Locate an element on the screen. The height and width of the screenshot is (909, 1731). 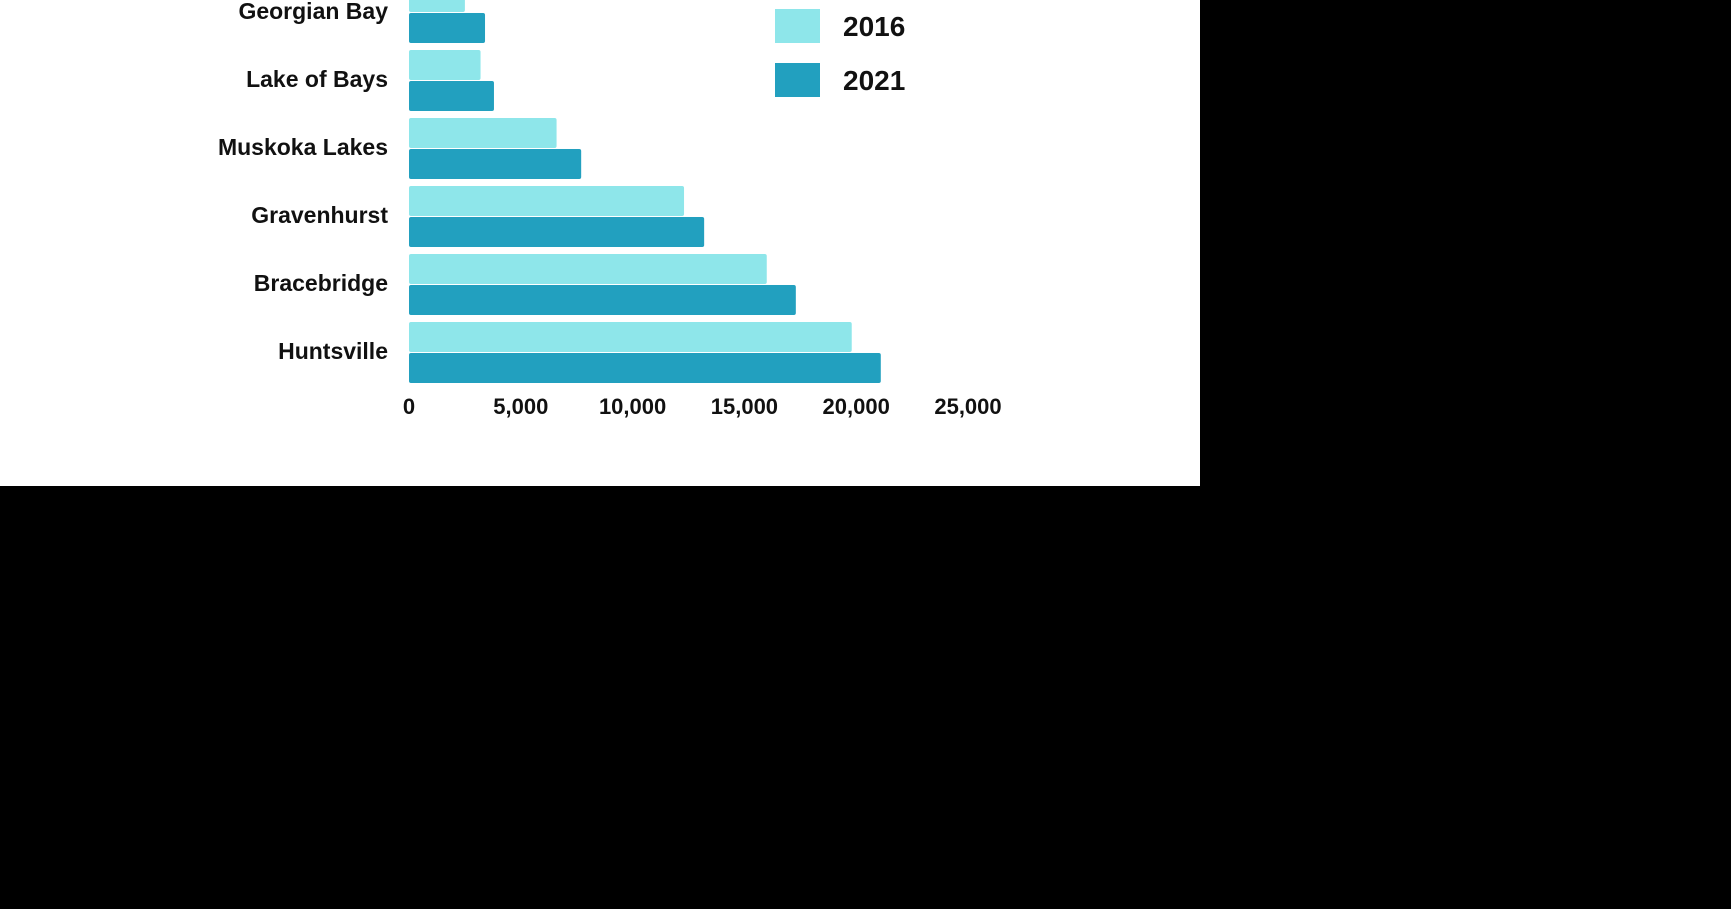
bar-2016-gravenhurst is located at coordinates (547, 201).